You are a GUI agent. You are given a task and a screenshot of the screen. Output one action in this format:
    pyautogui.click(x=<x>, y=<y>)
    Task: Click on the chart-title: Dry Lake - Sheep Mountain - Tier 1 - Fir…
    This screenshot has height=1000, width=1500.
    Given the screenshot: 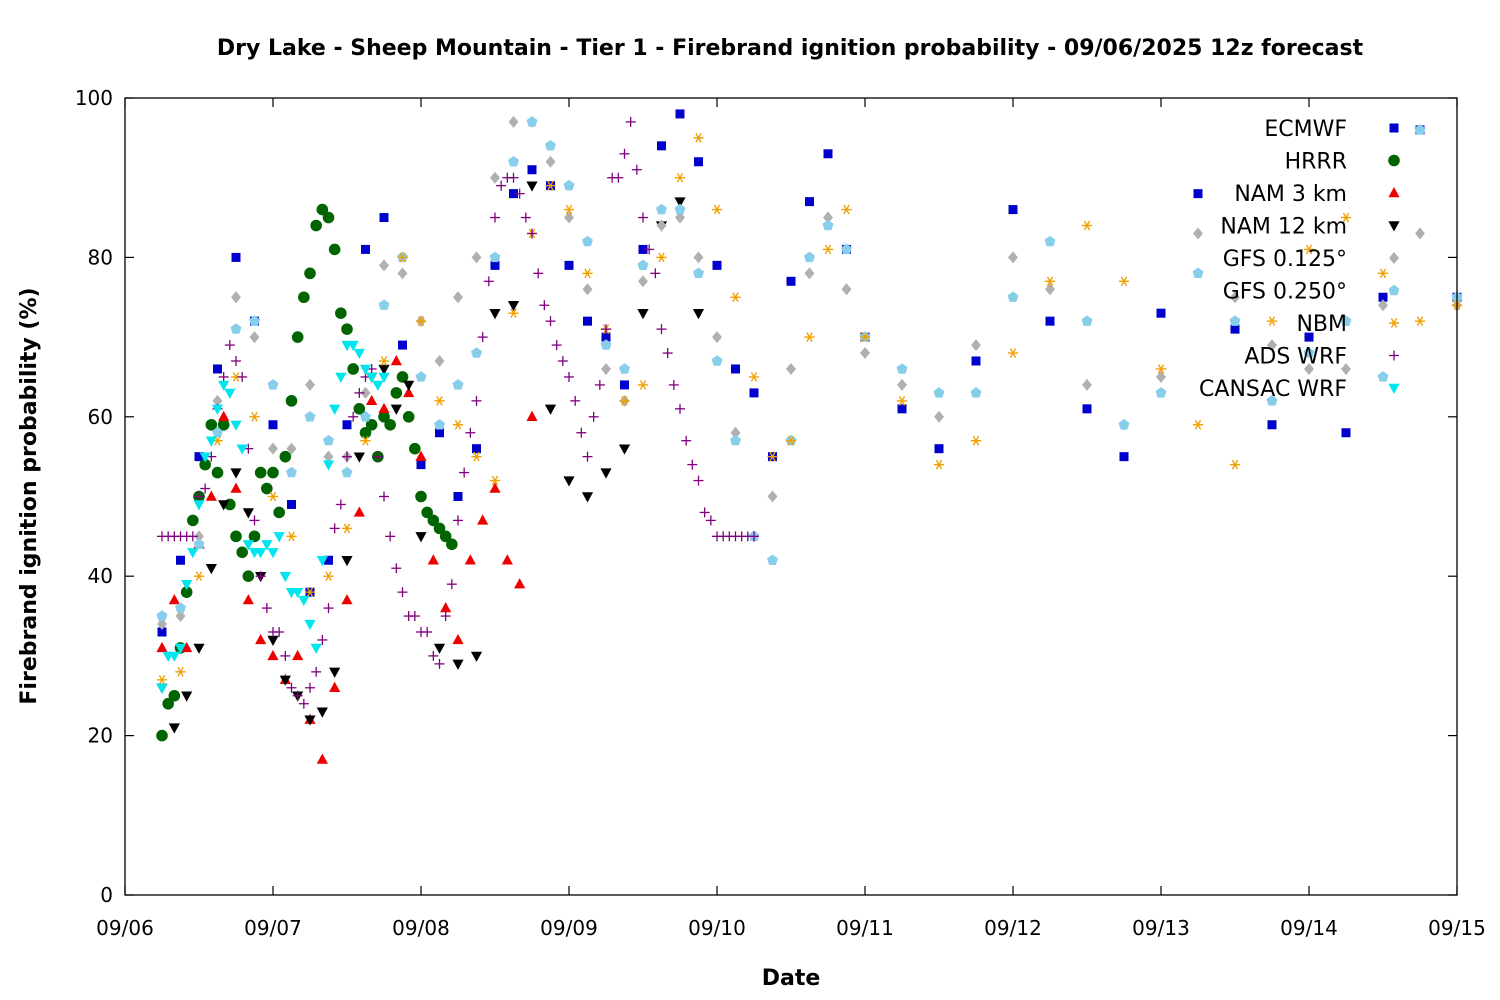 What is the action you would take?
    pyautogui.click(x=790, y=48)
    